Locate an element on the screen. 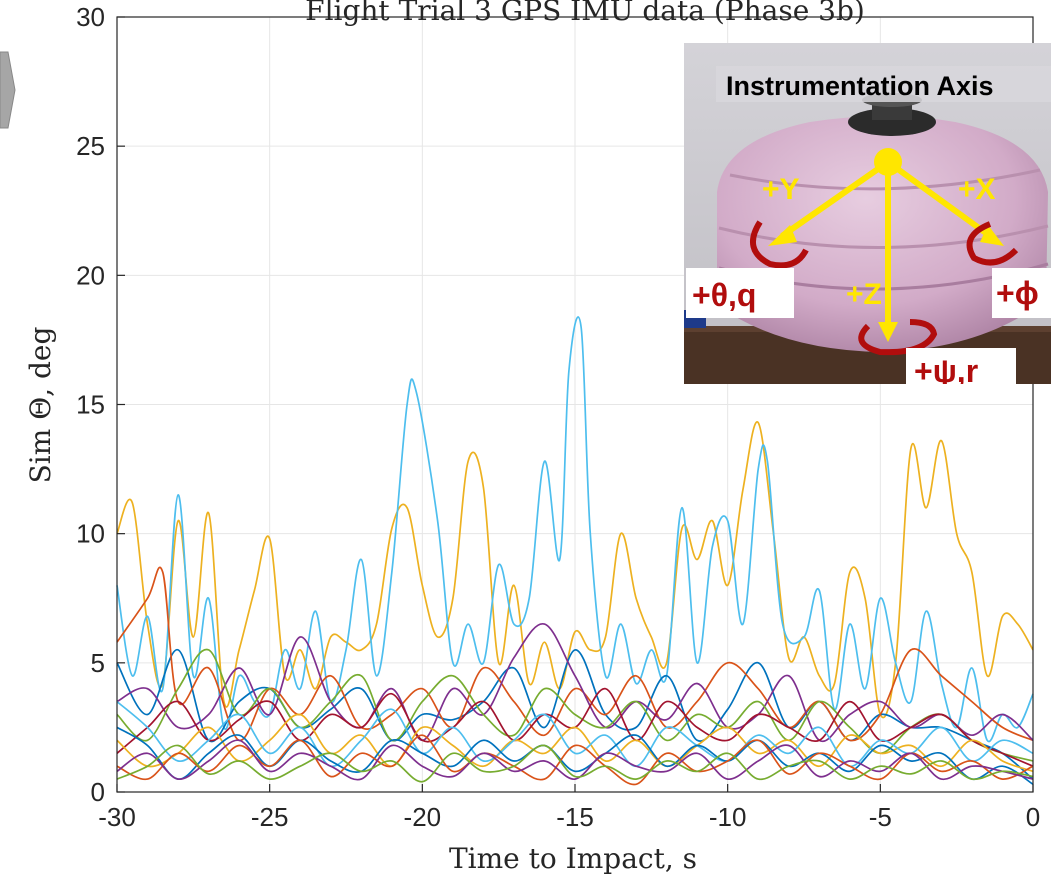 The width and height of the screenshot is (1051, 879). y-tick-label: 20 is located at coordinates (90, 275).